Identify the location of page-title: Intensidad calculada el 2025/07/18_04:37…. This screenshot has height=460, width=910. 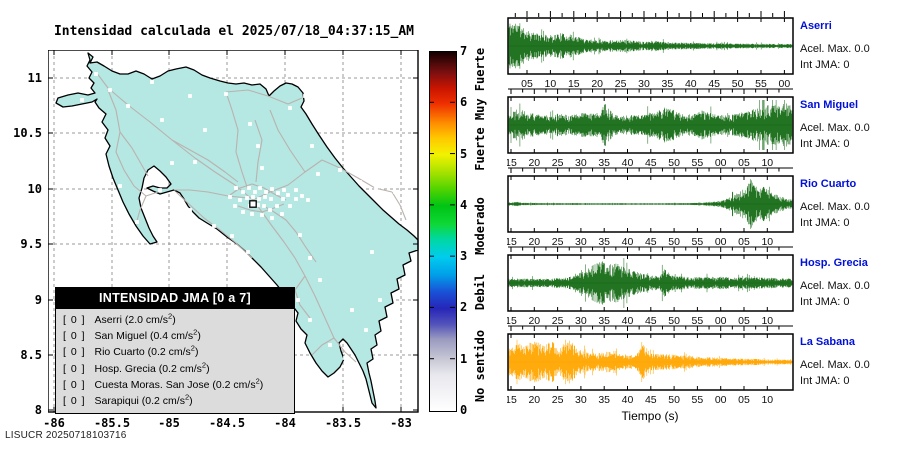
(234, 31).